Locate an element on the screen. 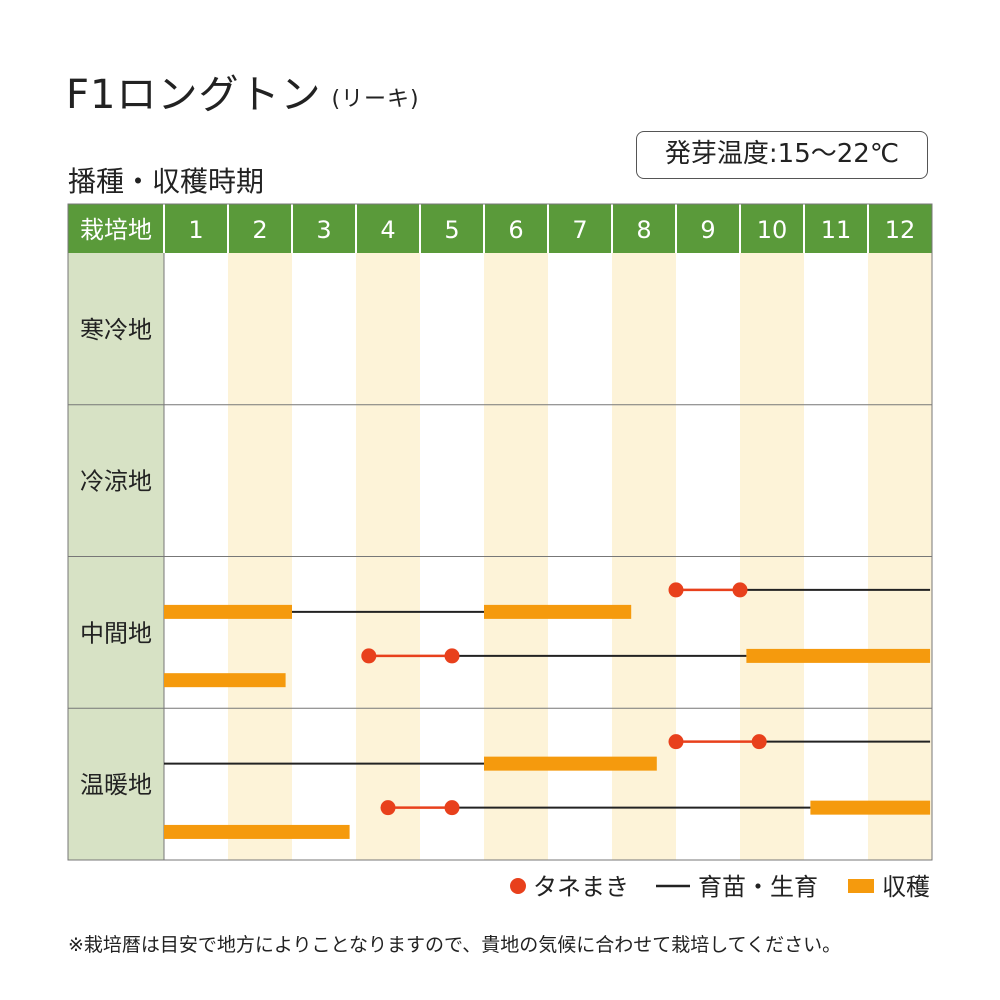 The height and width of the screenshot is (1000, 1000). month-label: 3 is located at coordinates (323, 230).